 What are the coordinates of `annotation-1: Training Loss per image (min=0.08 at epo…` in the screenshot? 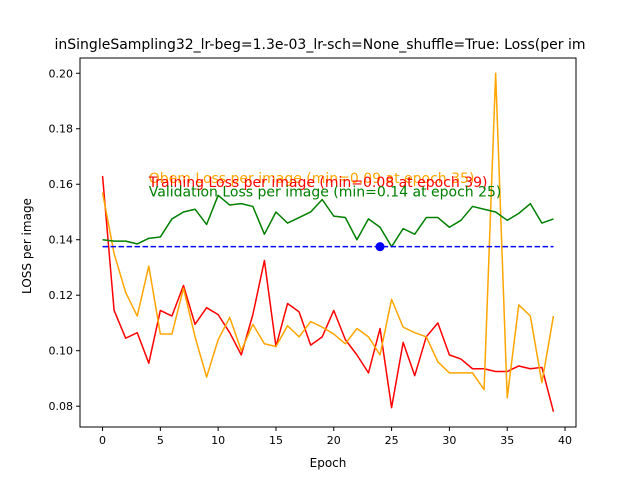 It's located at (318, 183).